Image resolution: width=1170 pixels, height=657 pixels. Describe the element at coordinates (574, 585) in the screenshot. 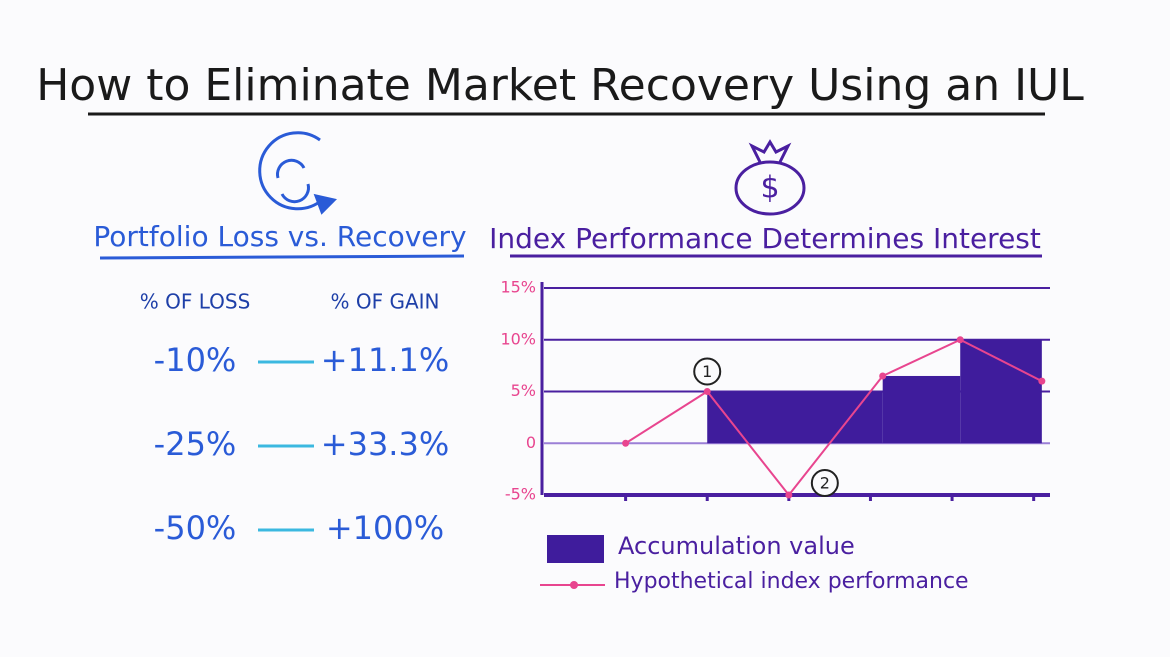

I see `legend-dot` at that location.